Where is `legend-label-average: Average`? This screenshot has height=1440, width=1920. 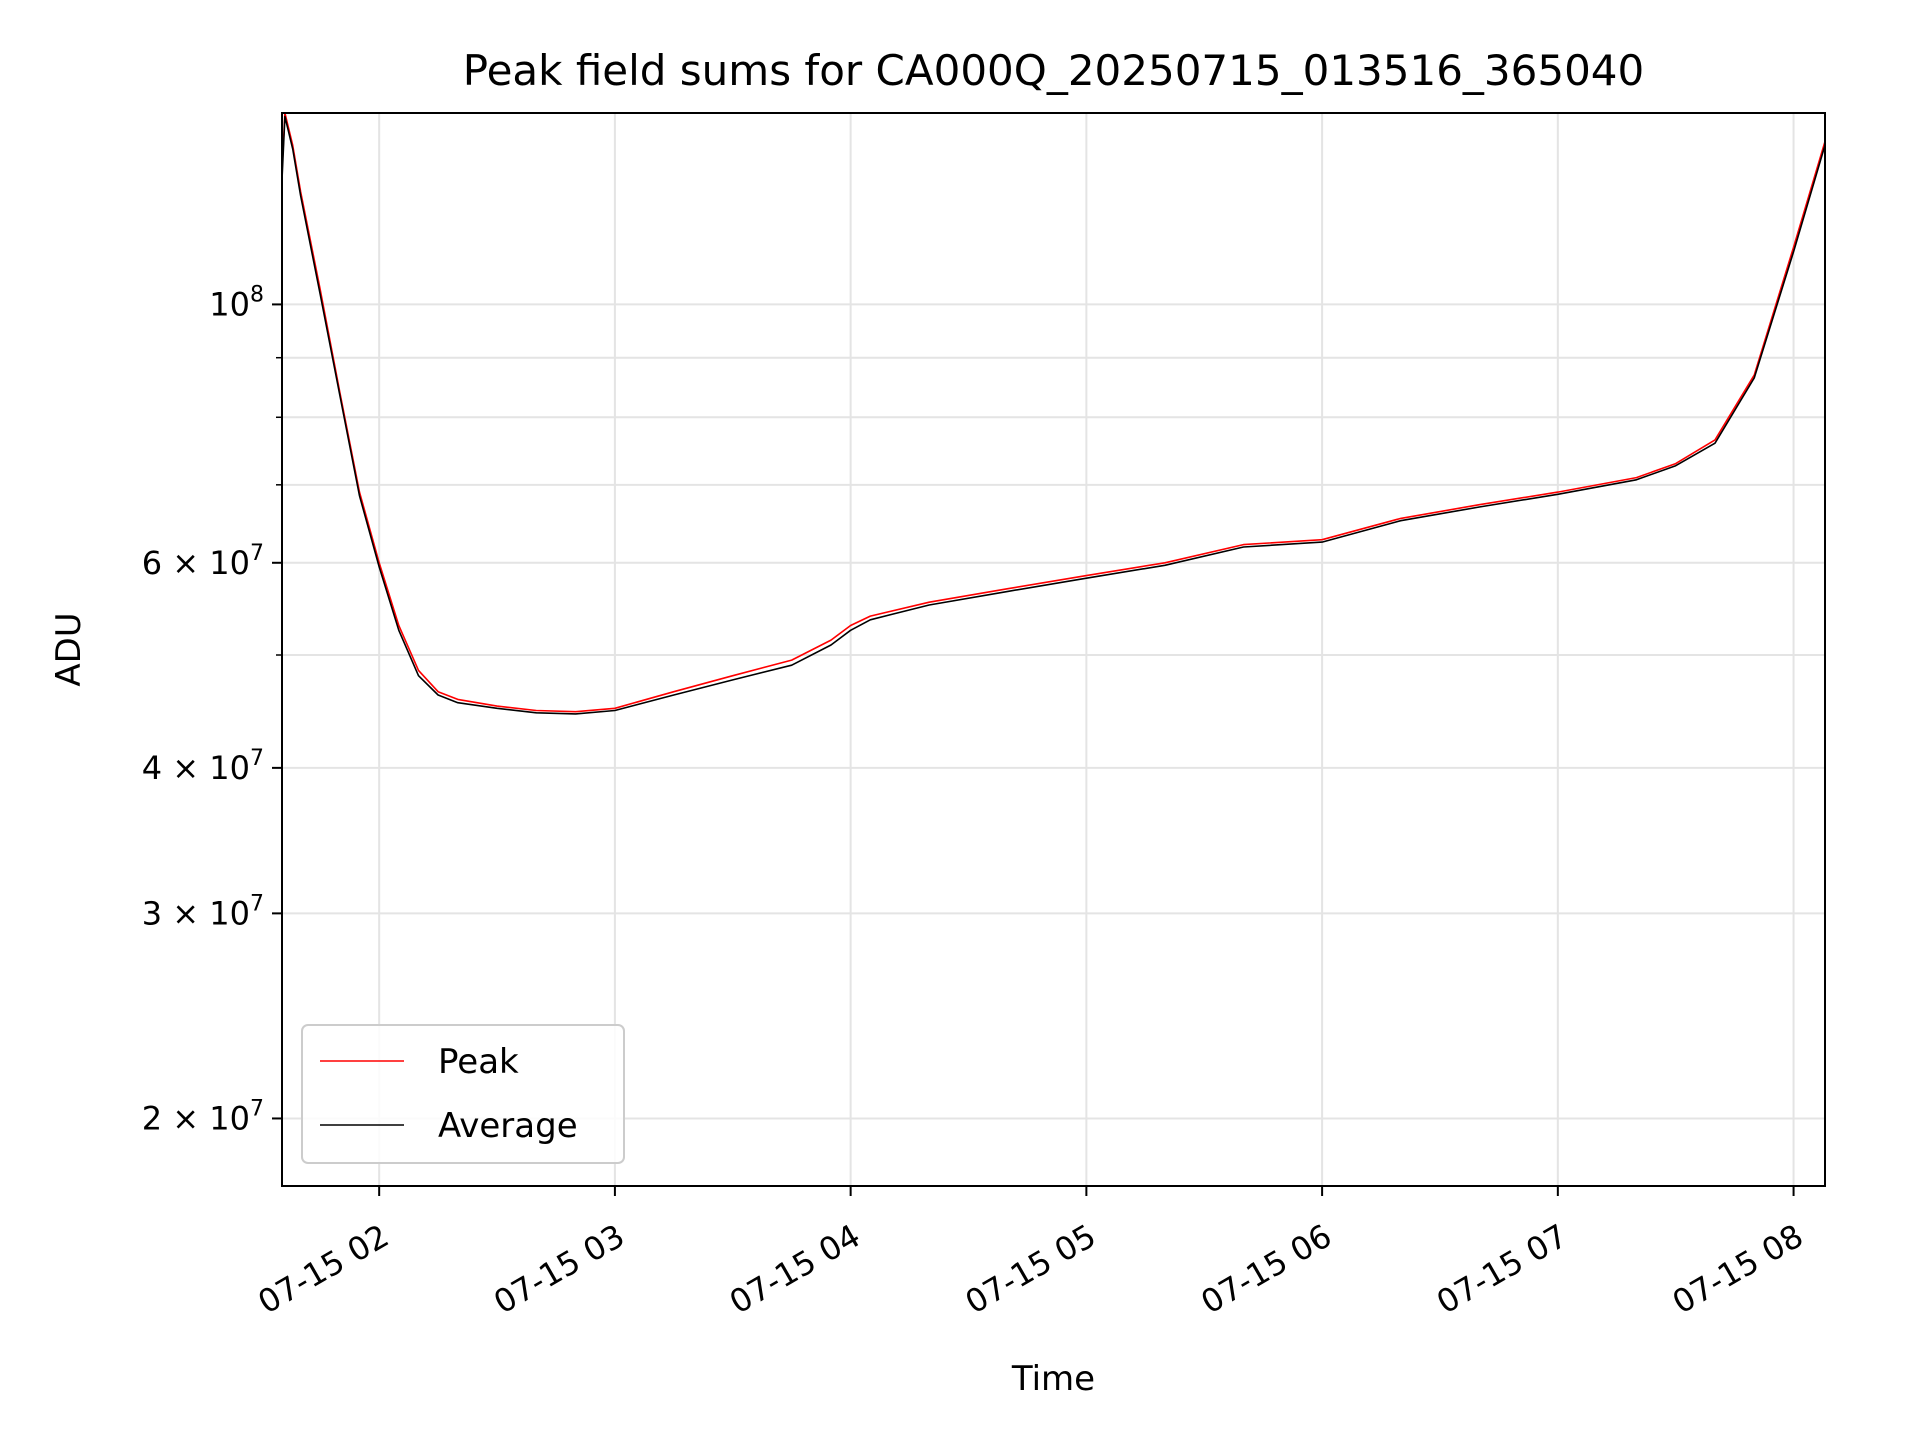
legend-label-average: Average is located at coordinates (508, 1126).